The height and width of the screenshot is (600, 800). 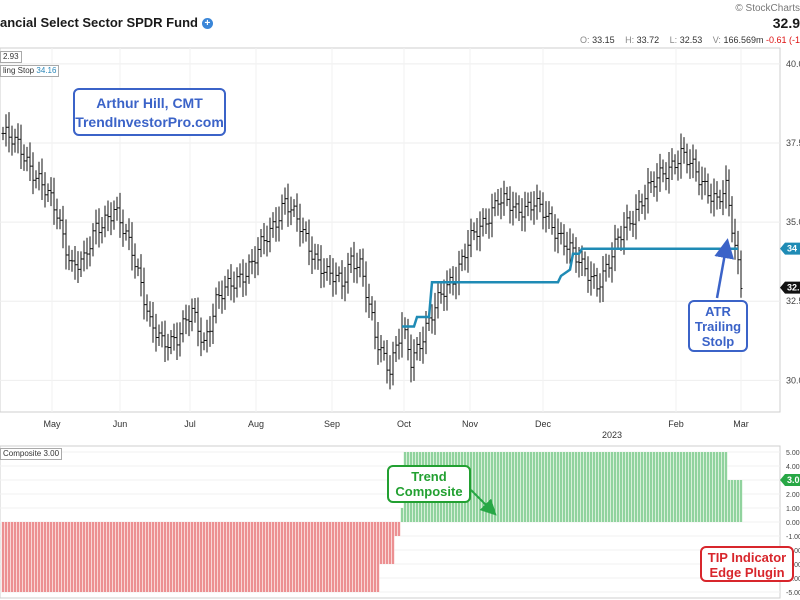 I want to click on composite-y-tick-label: -5.00, so click(x=793, y=593).